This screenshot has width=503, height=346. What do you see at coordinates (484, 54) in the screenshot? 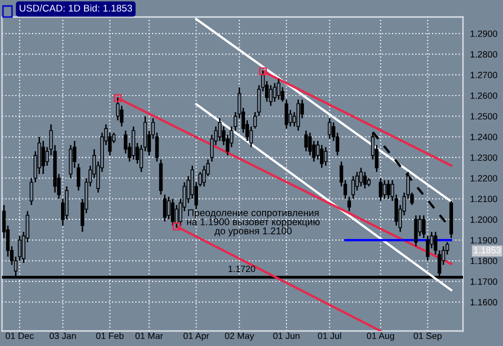
I see `y-tick-label: 1.2800` at bounding box center [484, 54].